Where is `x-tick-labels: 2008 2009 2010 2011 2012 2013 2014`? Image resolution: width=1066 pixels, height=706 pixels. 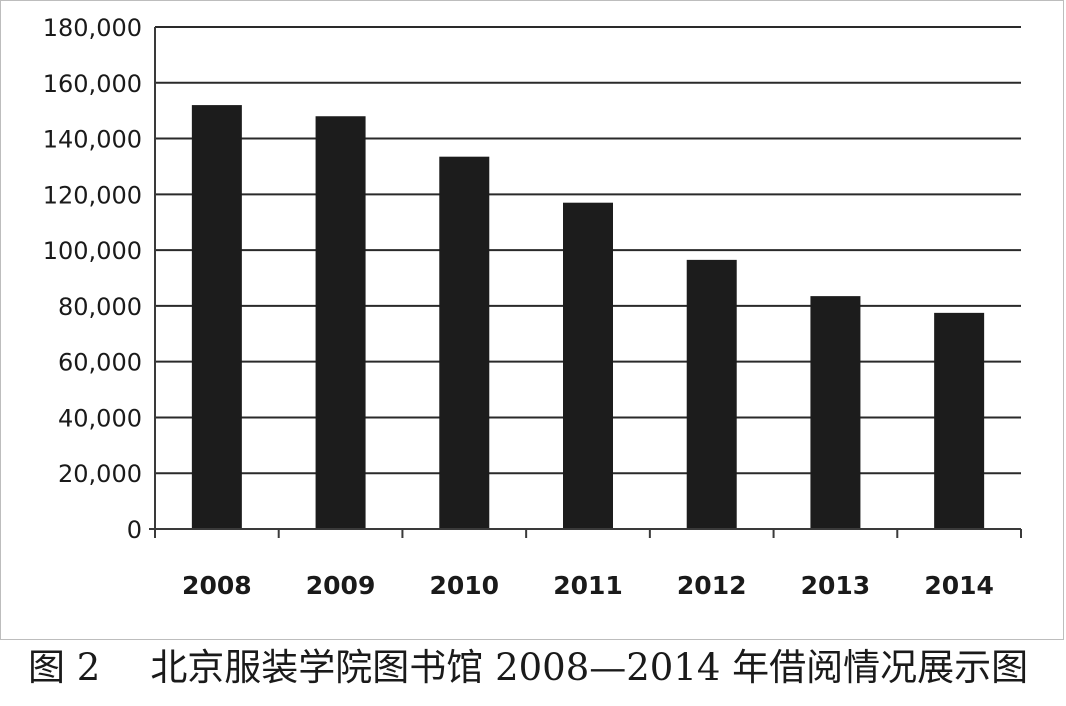
x-tick-labels: 2008 2009 2010 2011 2012 2013 2014 is located at coordinates (588, 585).